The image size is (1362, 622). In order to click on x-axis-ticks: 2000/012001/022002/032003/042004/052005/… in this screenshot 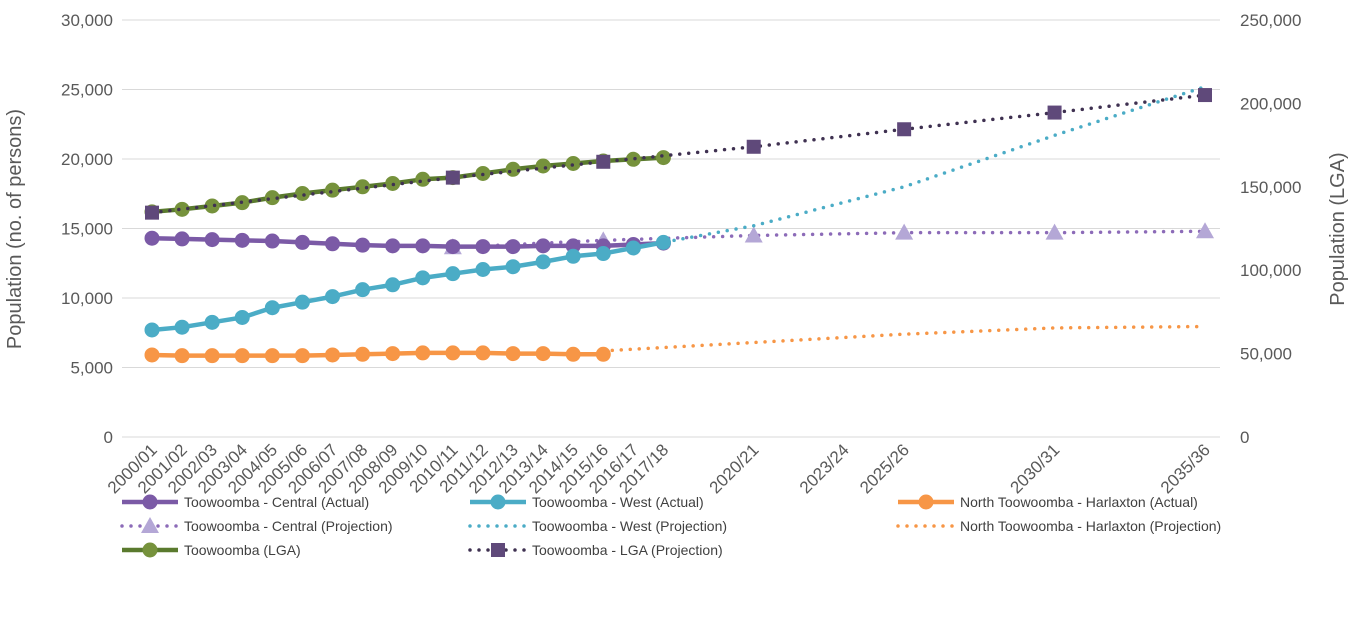, I will do `click(659, 468)`.